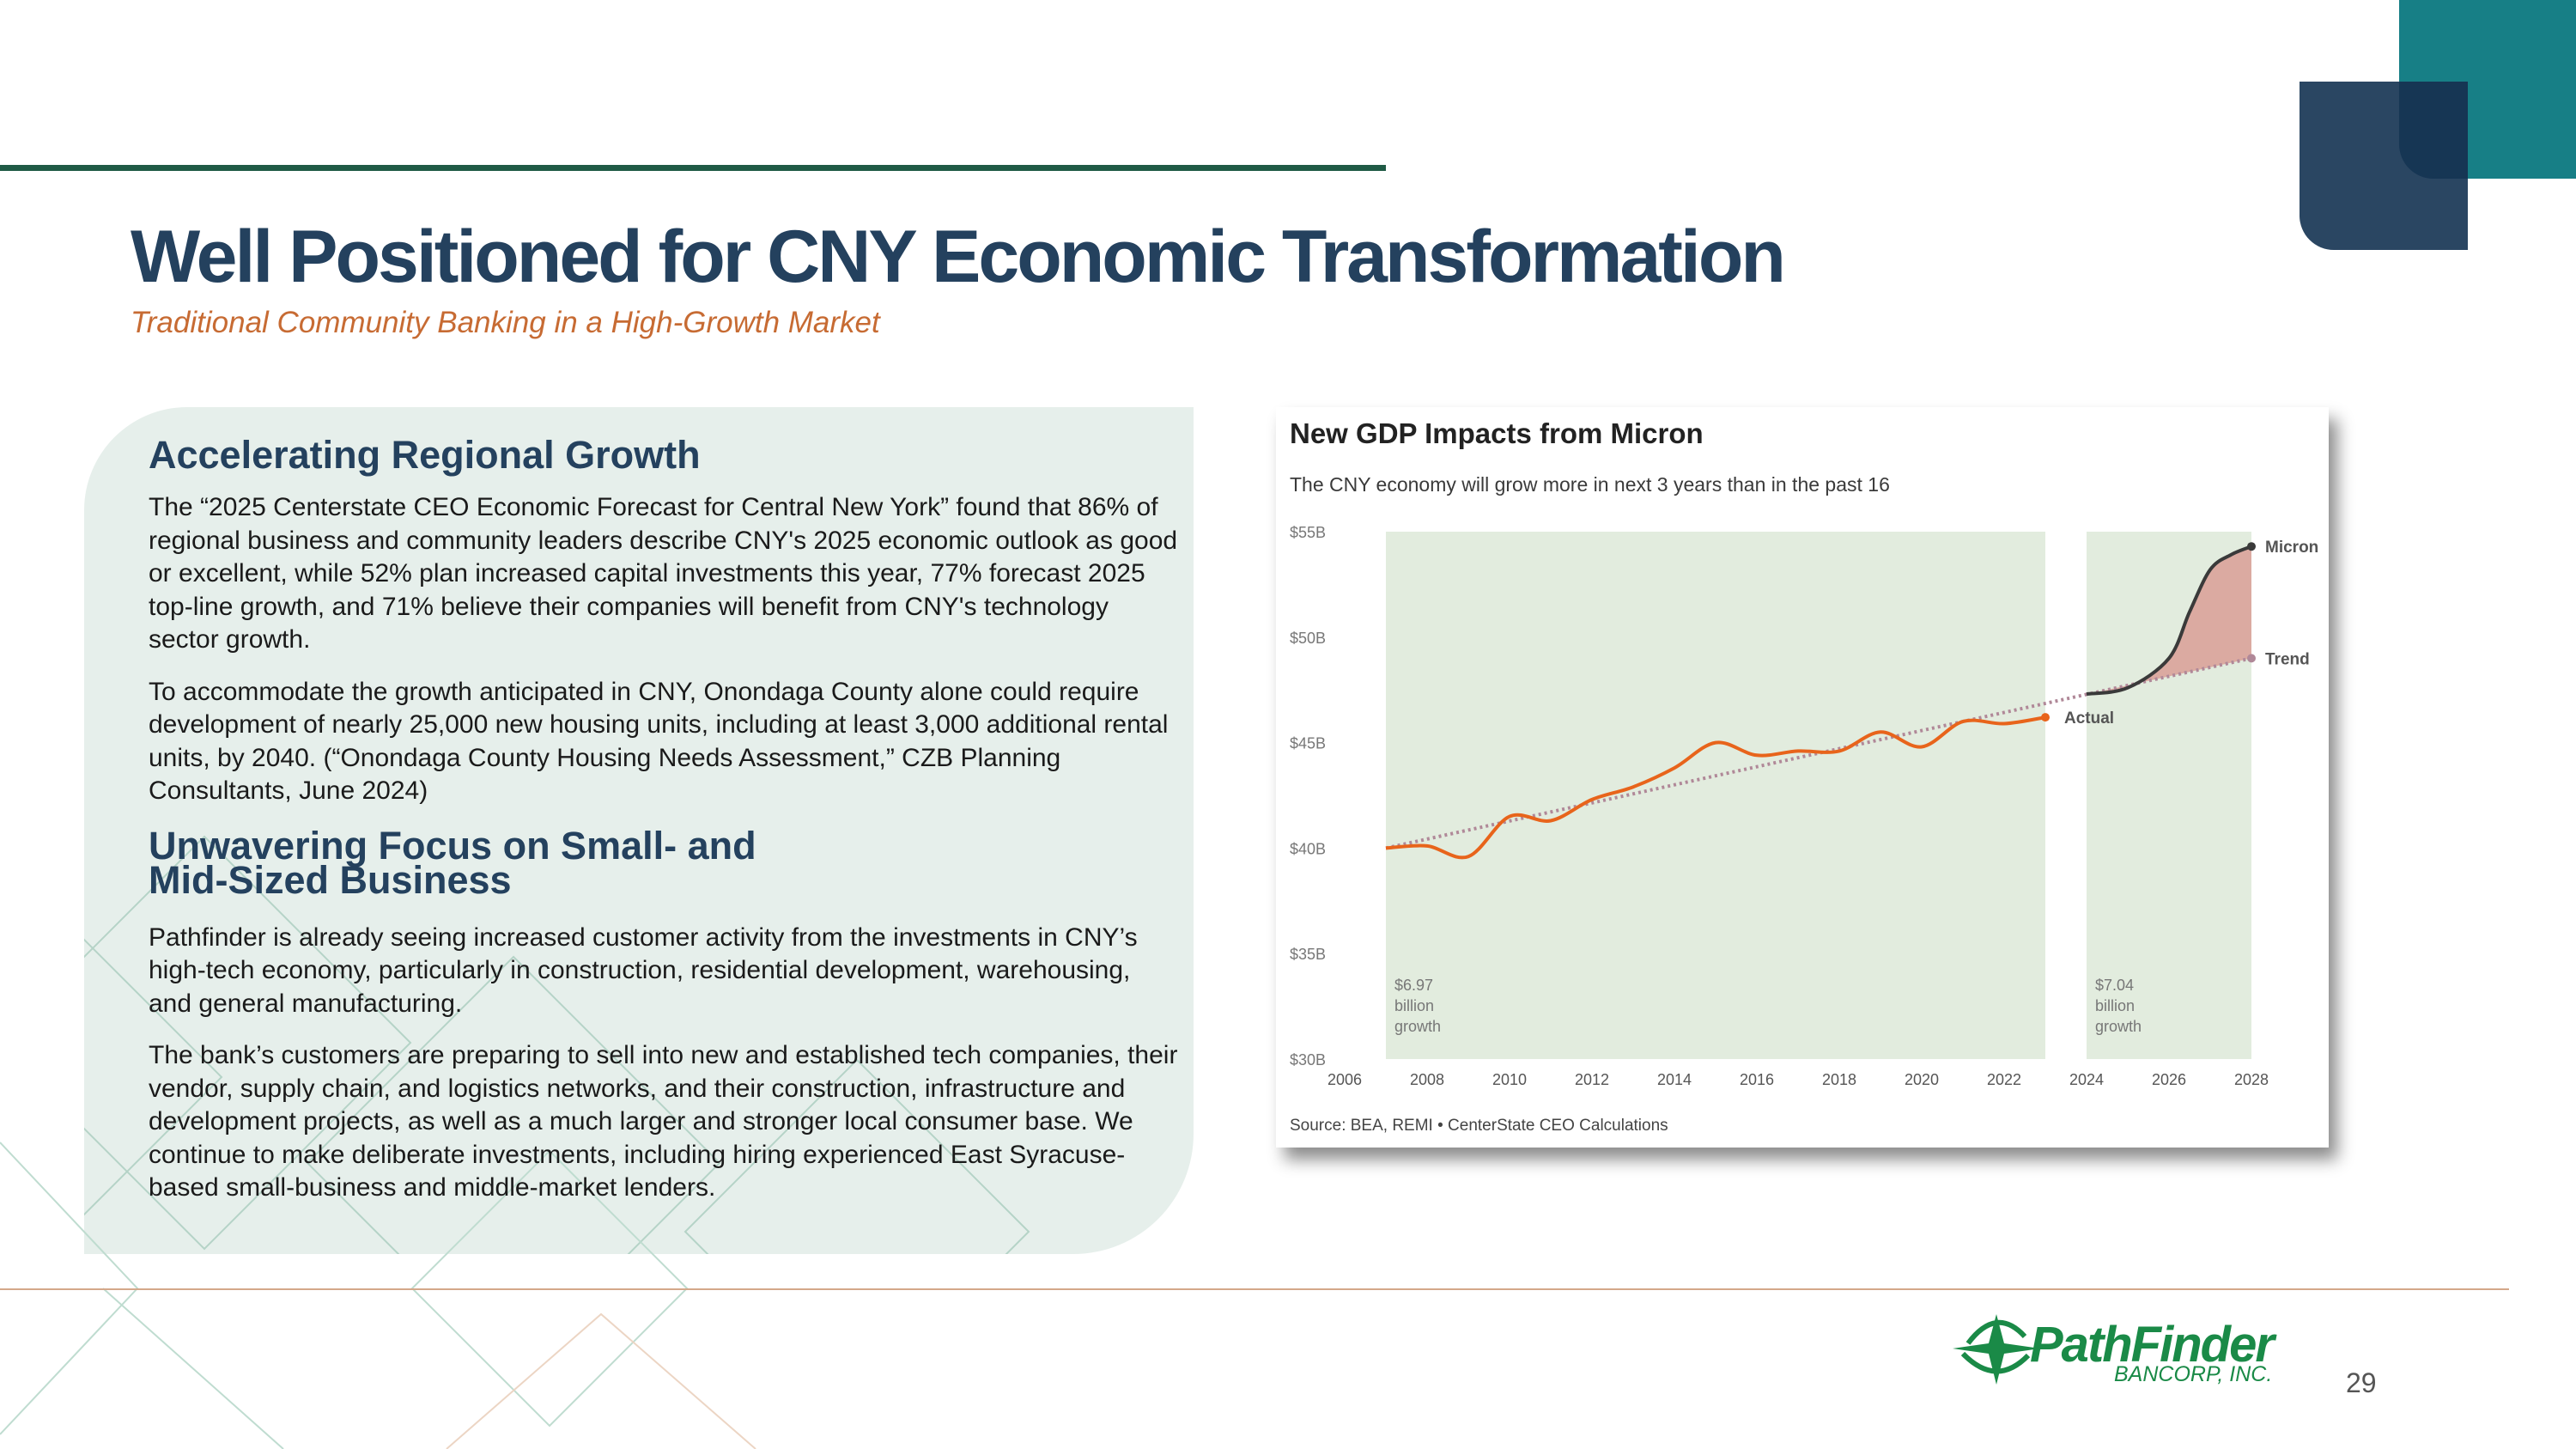 The height and width of the screenshot is (1449, 2576). Describe the element at coordinates (2251, 1079) in the screenshot. I see `x-tick-label: 2028` at that location.